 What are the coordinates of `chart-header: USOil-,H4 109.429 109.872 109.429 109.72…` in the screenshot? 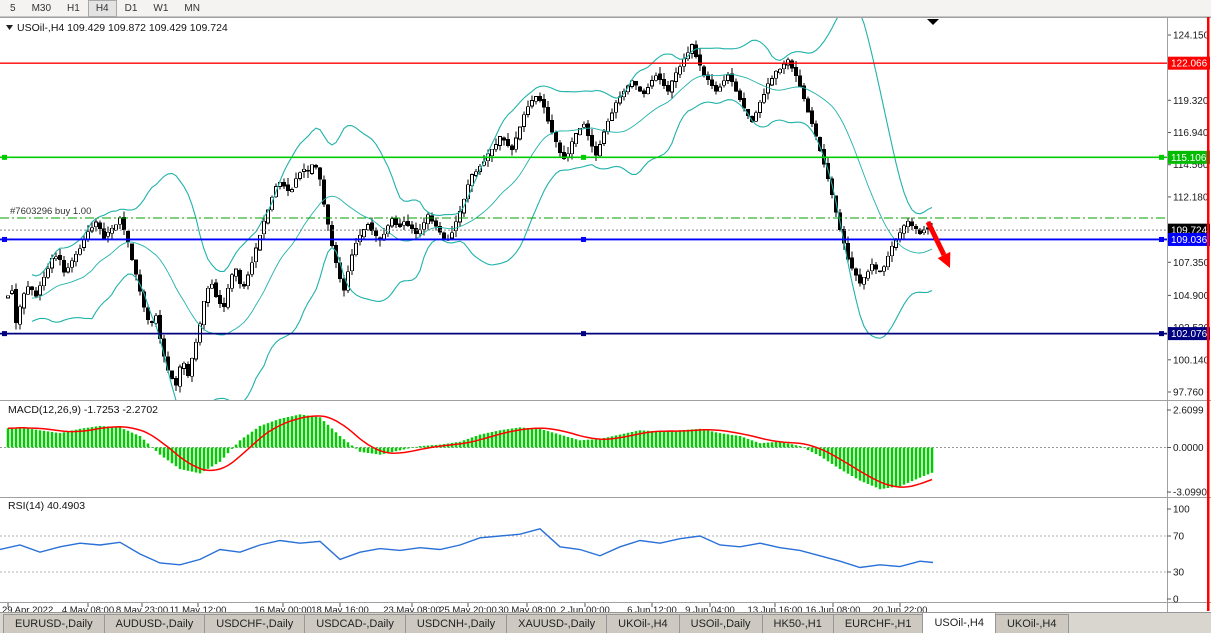 It's located at (117, 28).